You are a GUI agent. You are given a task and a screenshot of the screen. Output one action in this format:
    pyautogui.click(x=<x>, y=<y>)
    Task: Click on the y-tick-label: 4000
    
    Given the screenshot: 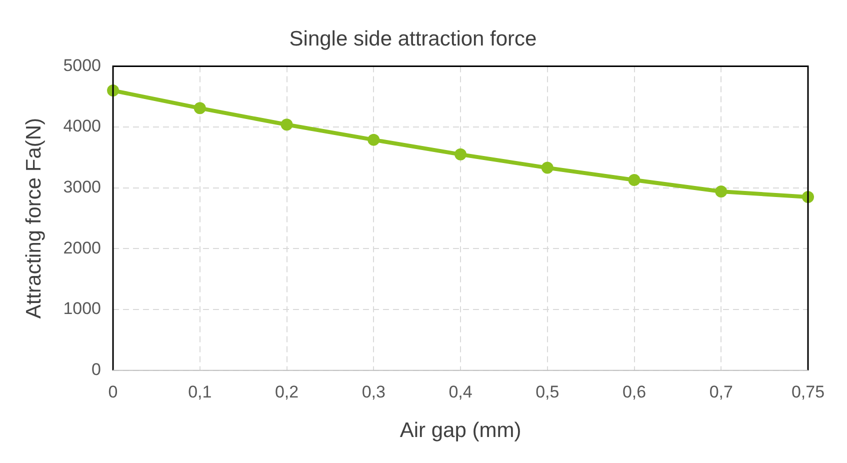 What is the action you would take?
    pyautogui.click(x=82, y=126)
    